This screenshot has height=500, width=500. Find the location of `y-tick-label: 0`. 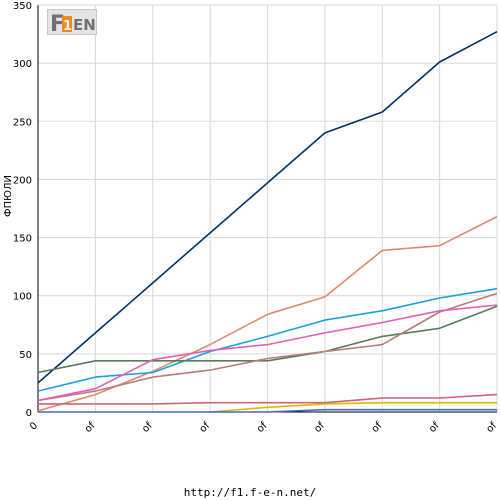

y-tick-label: 0 is located at coordinates (29, 413).